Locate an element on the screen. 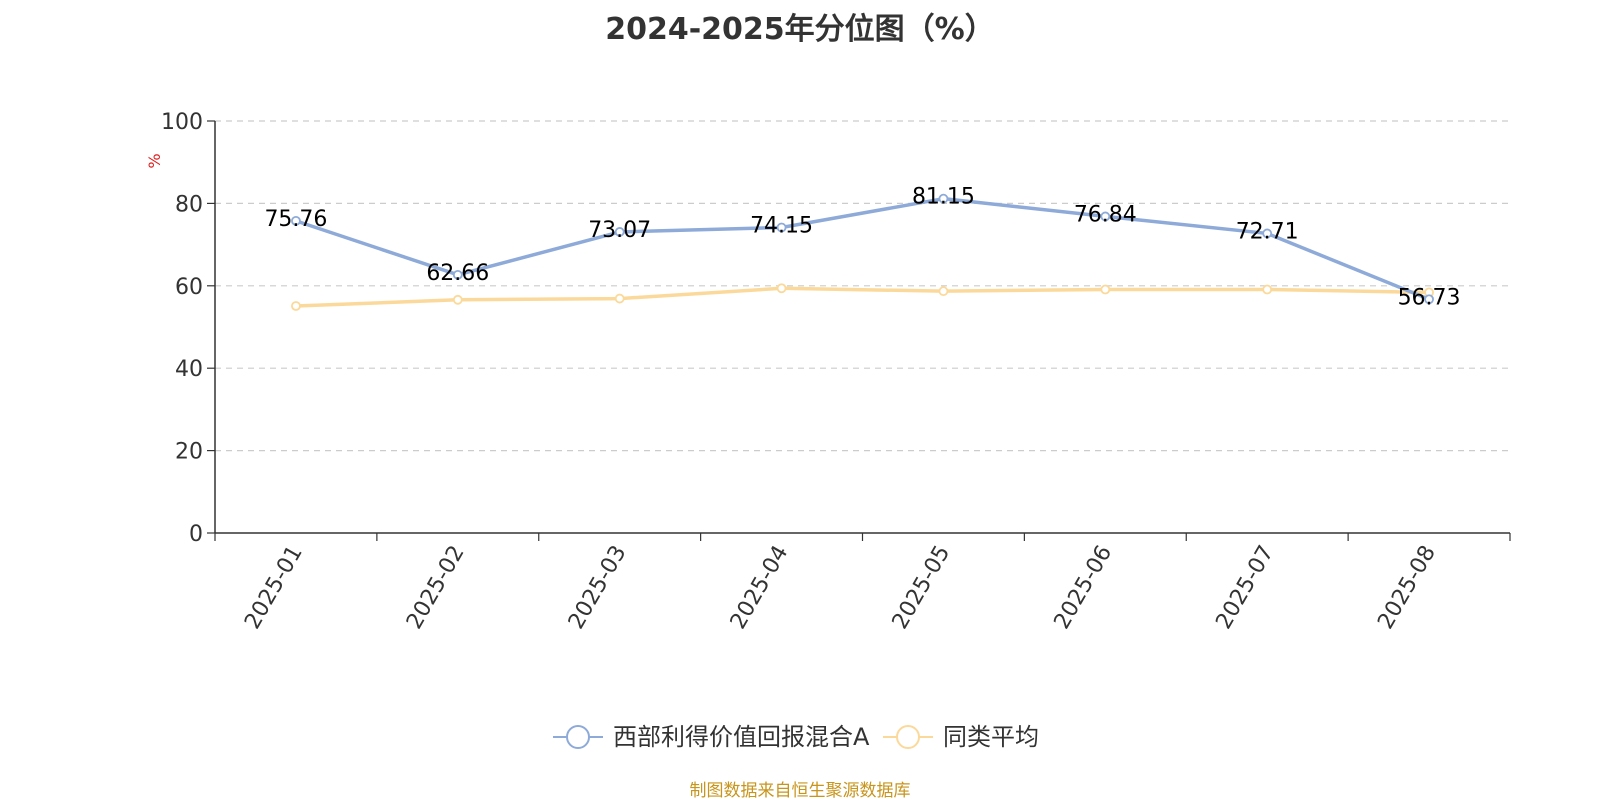 The height and width of the screenshot is (800, 1600). x-tick-label: 2025-03 is located at coordinates (598, 587).